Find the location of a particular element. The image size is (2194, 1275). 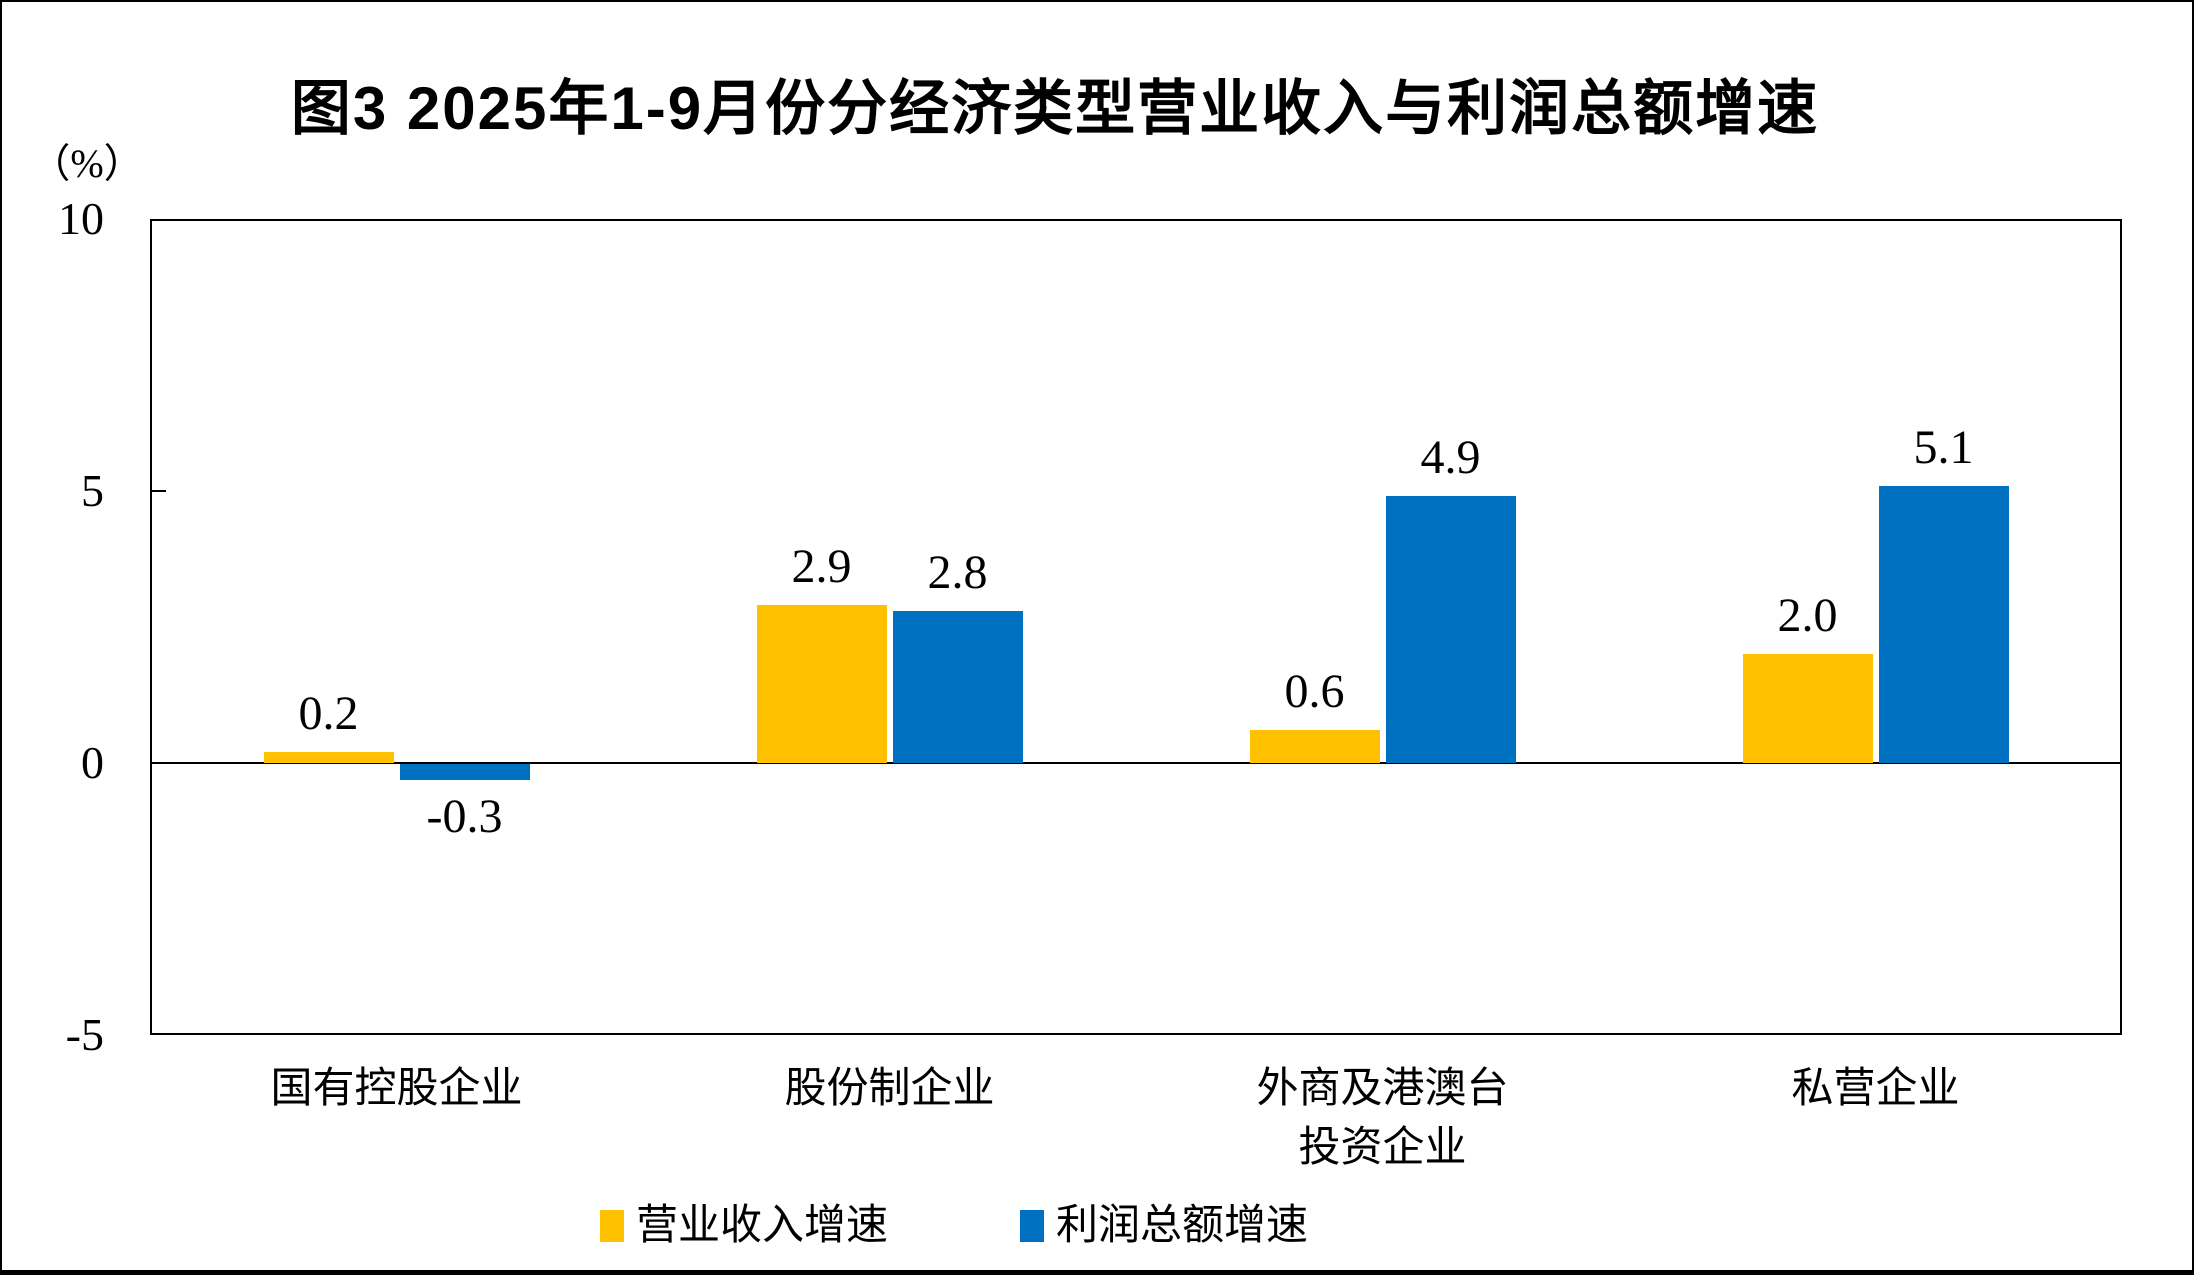

bar-series1-cat1 is located at coordinates (957, 686).